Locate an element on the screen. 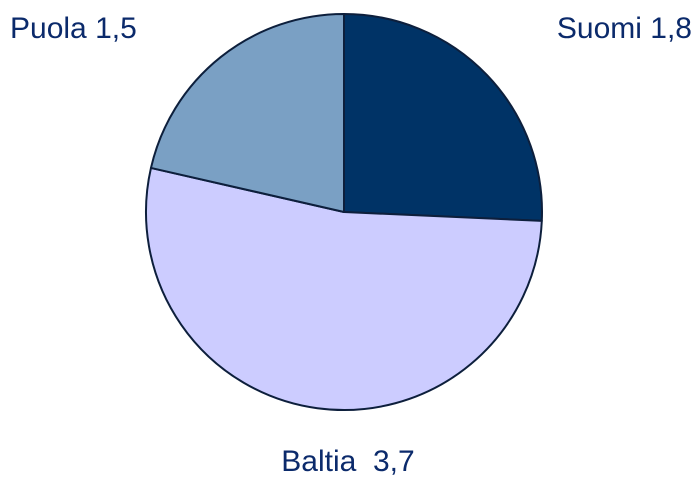 Image resolution: width=700 pixels, height=488 pixels. slice-name: Suomi is located at coordinates (599, 28).